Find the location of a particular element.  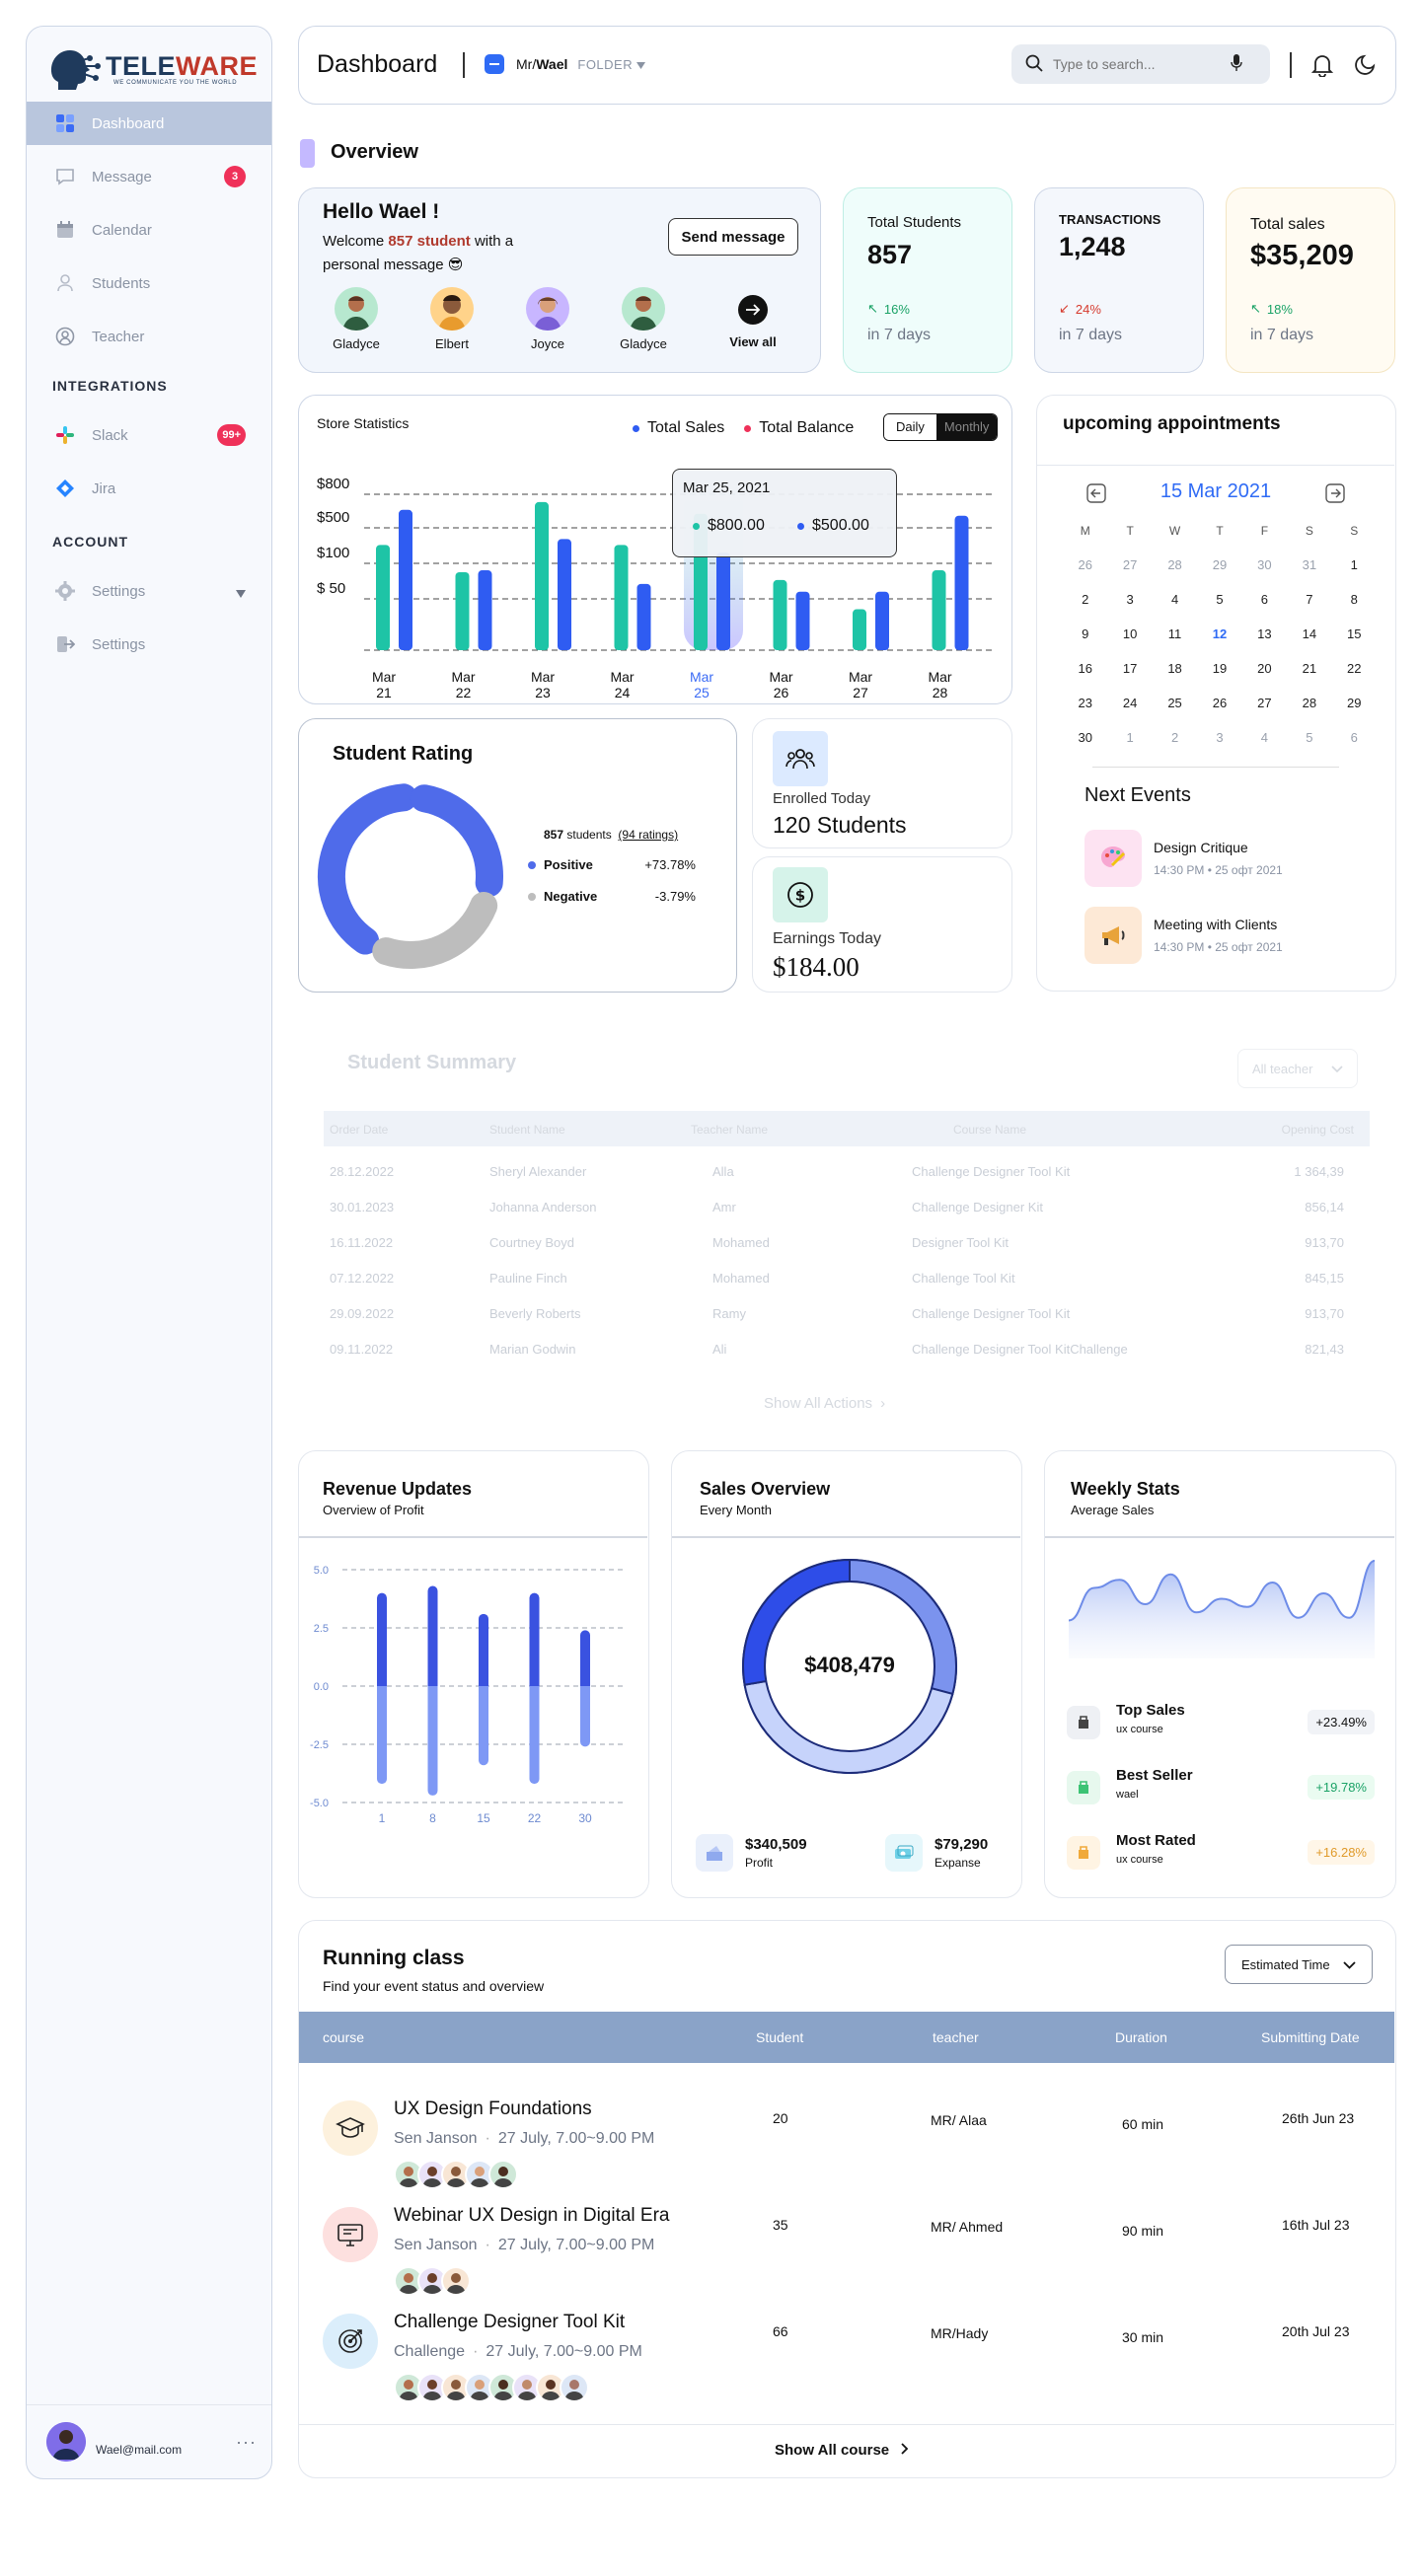

calendar-day: 22 is located at coordinates (1354, 668).